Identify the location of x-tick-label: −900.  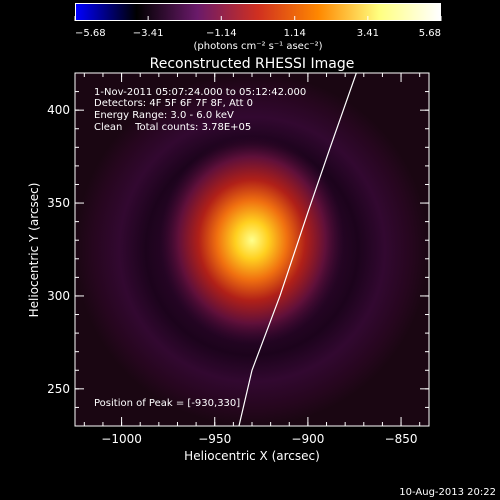
(307, 439).